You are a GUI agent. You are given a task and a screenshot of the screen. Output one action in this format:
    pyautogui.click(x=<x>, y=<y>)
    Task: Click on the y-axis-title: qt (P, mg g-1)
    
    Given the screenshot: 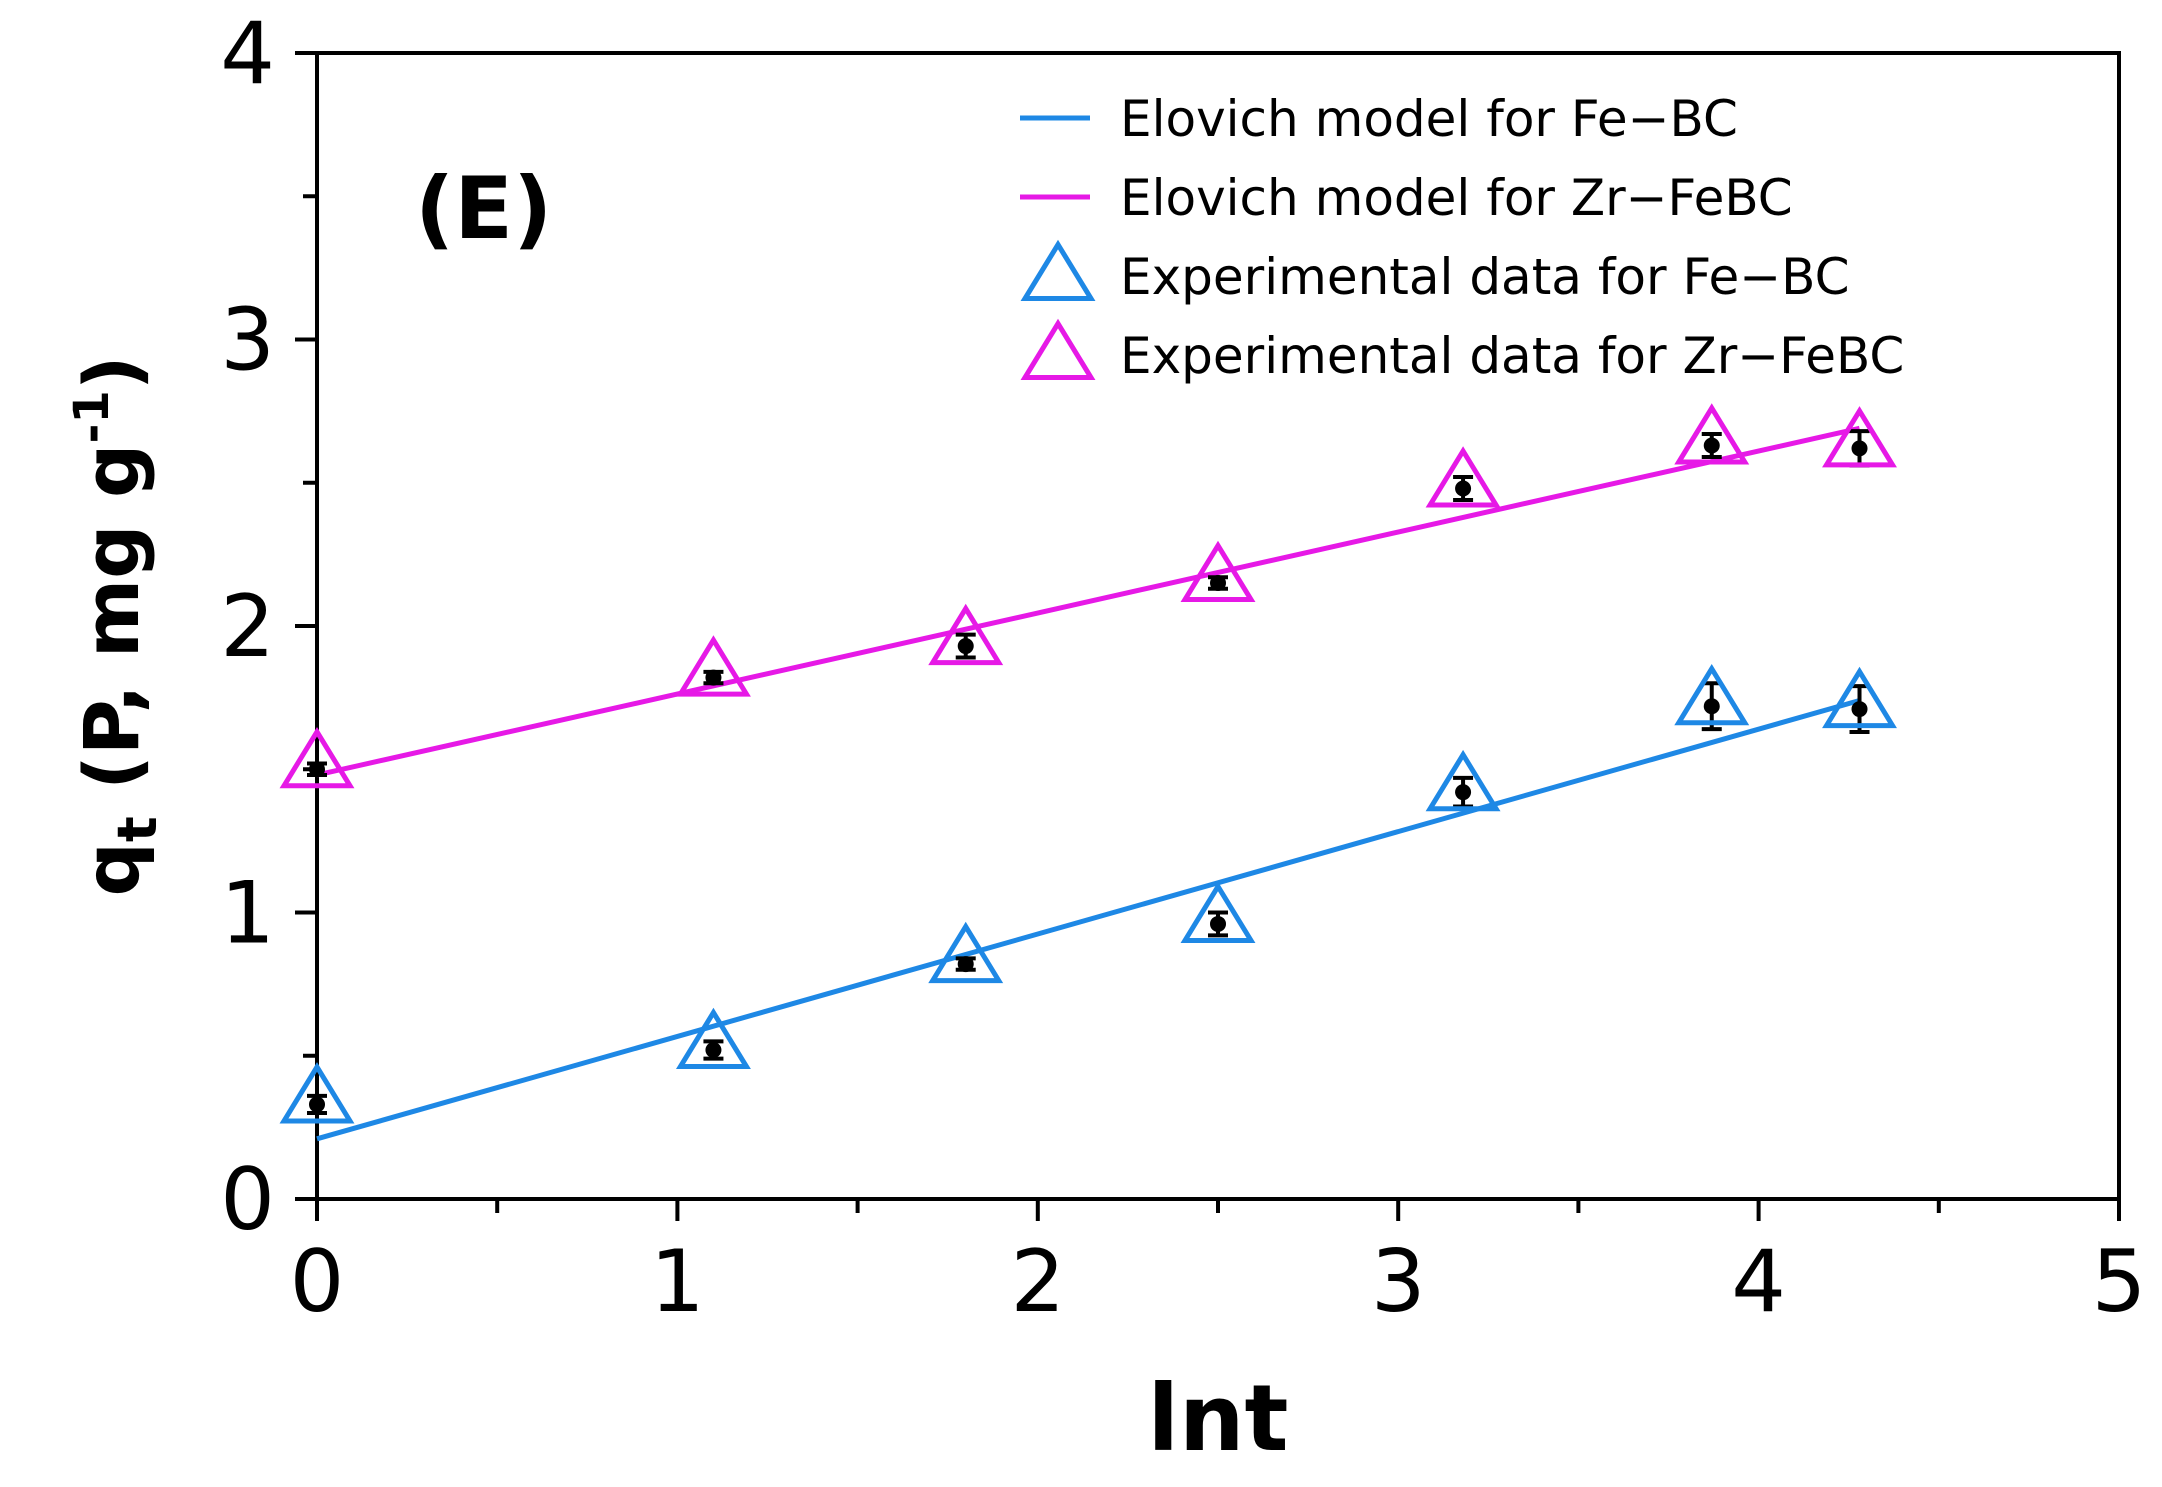 What is the action you would take?
    pyautogui.click(x=116, y=625)
    